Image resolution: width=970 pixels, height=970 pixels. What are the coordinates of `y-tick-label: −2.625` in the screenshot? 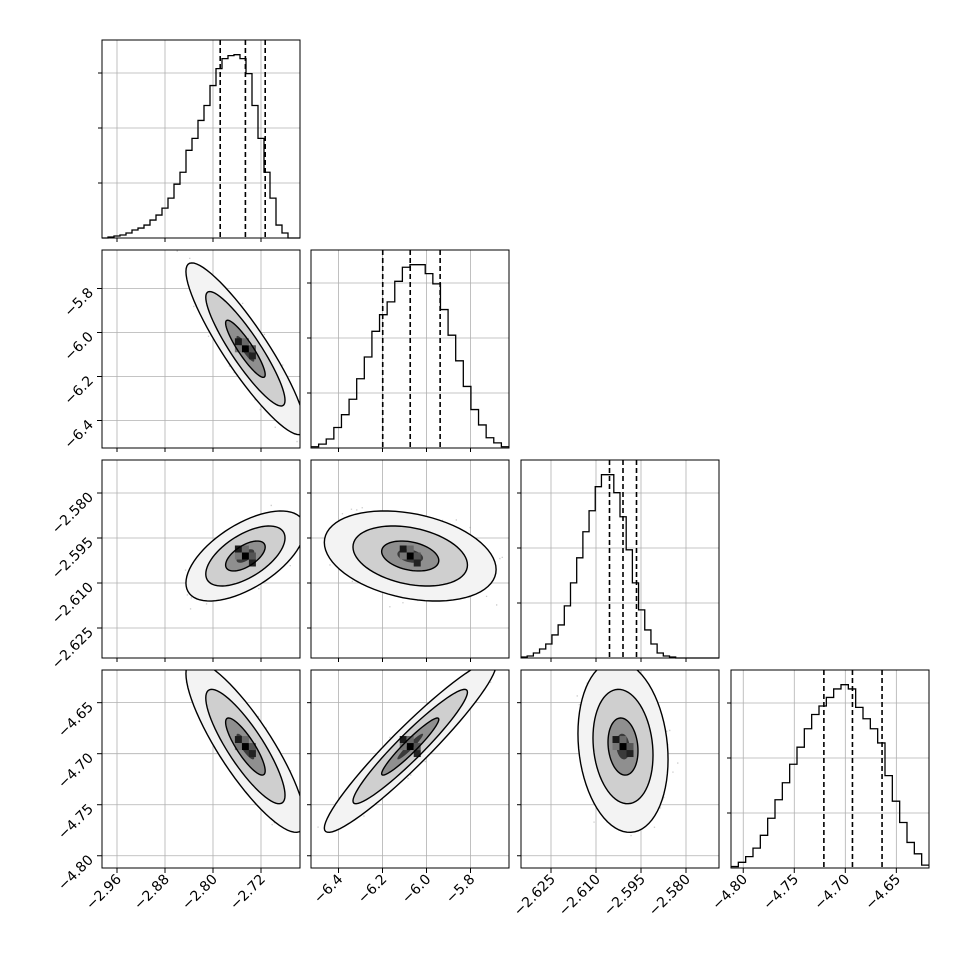 It's located at (73, 649).